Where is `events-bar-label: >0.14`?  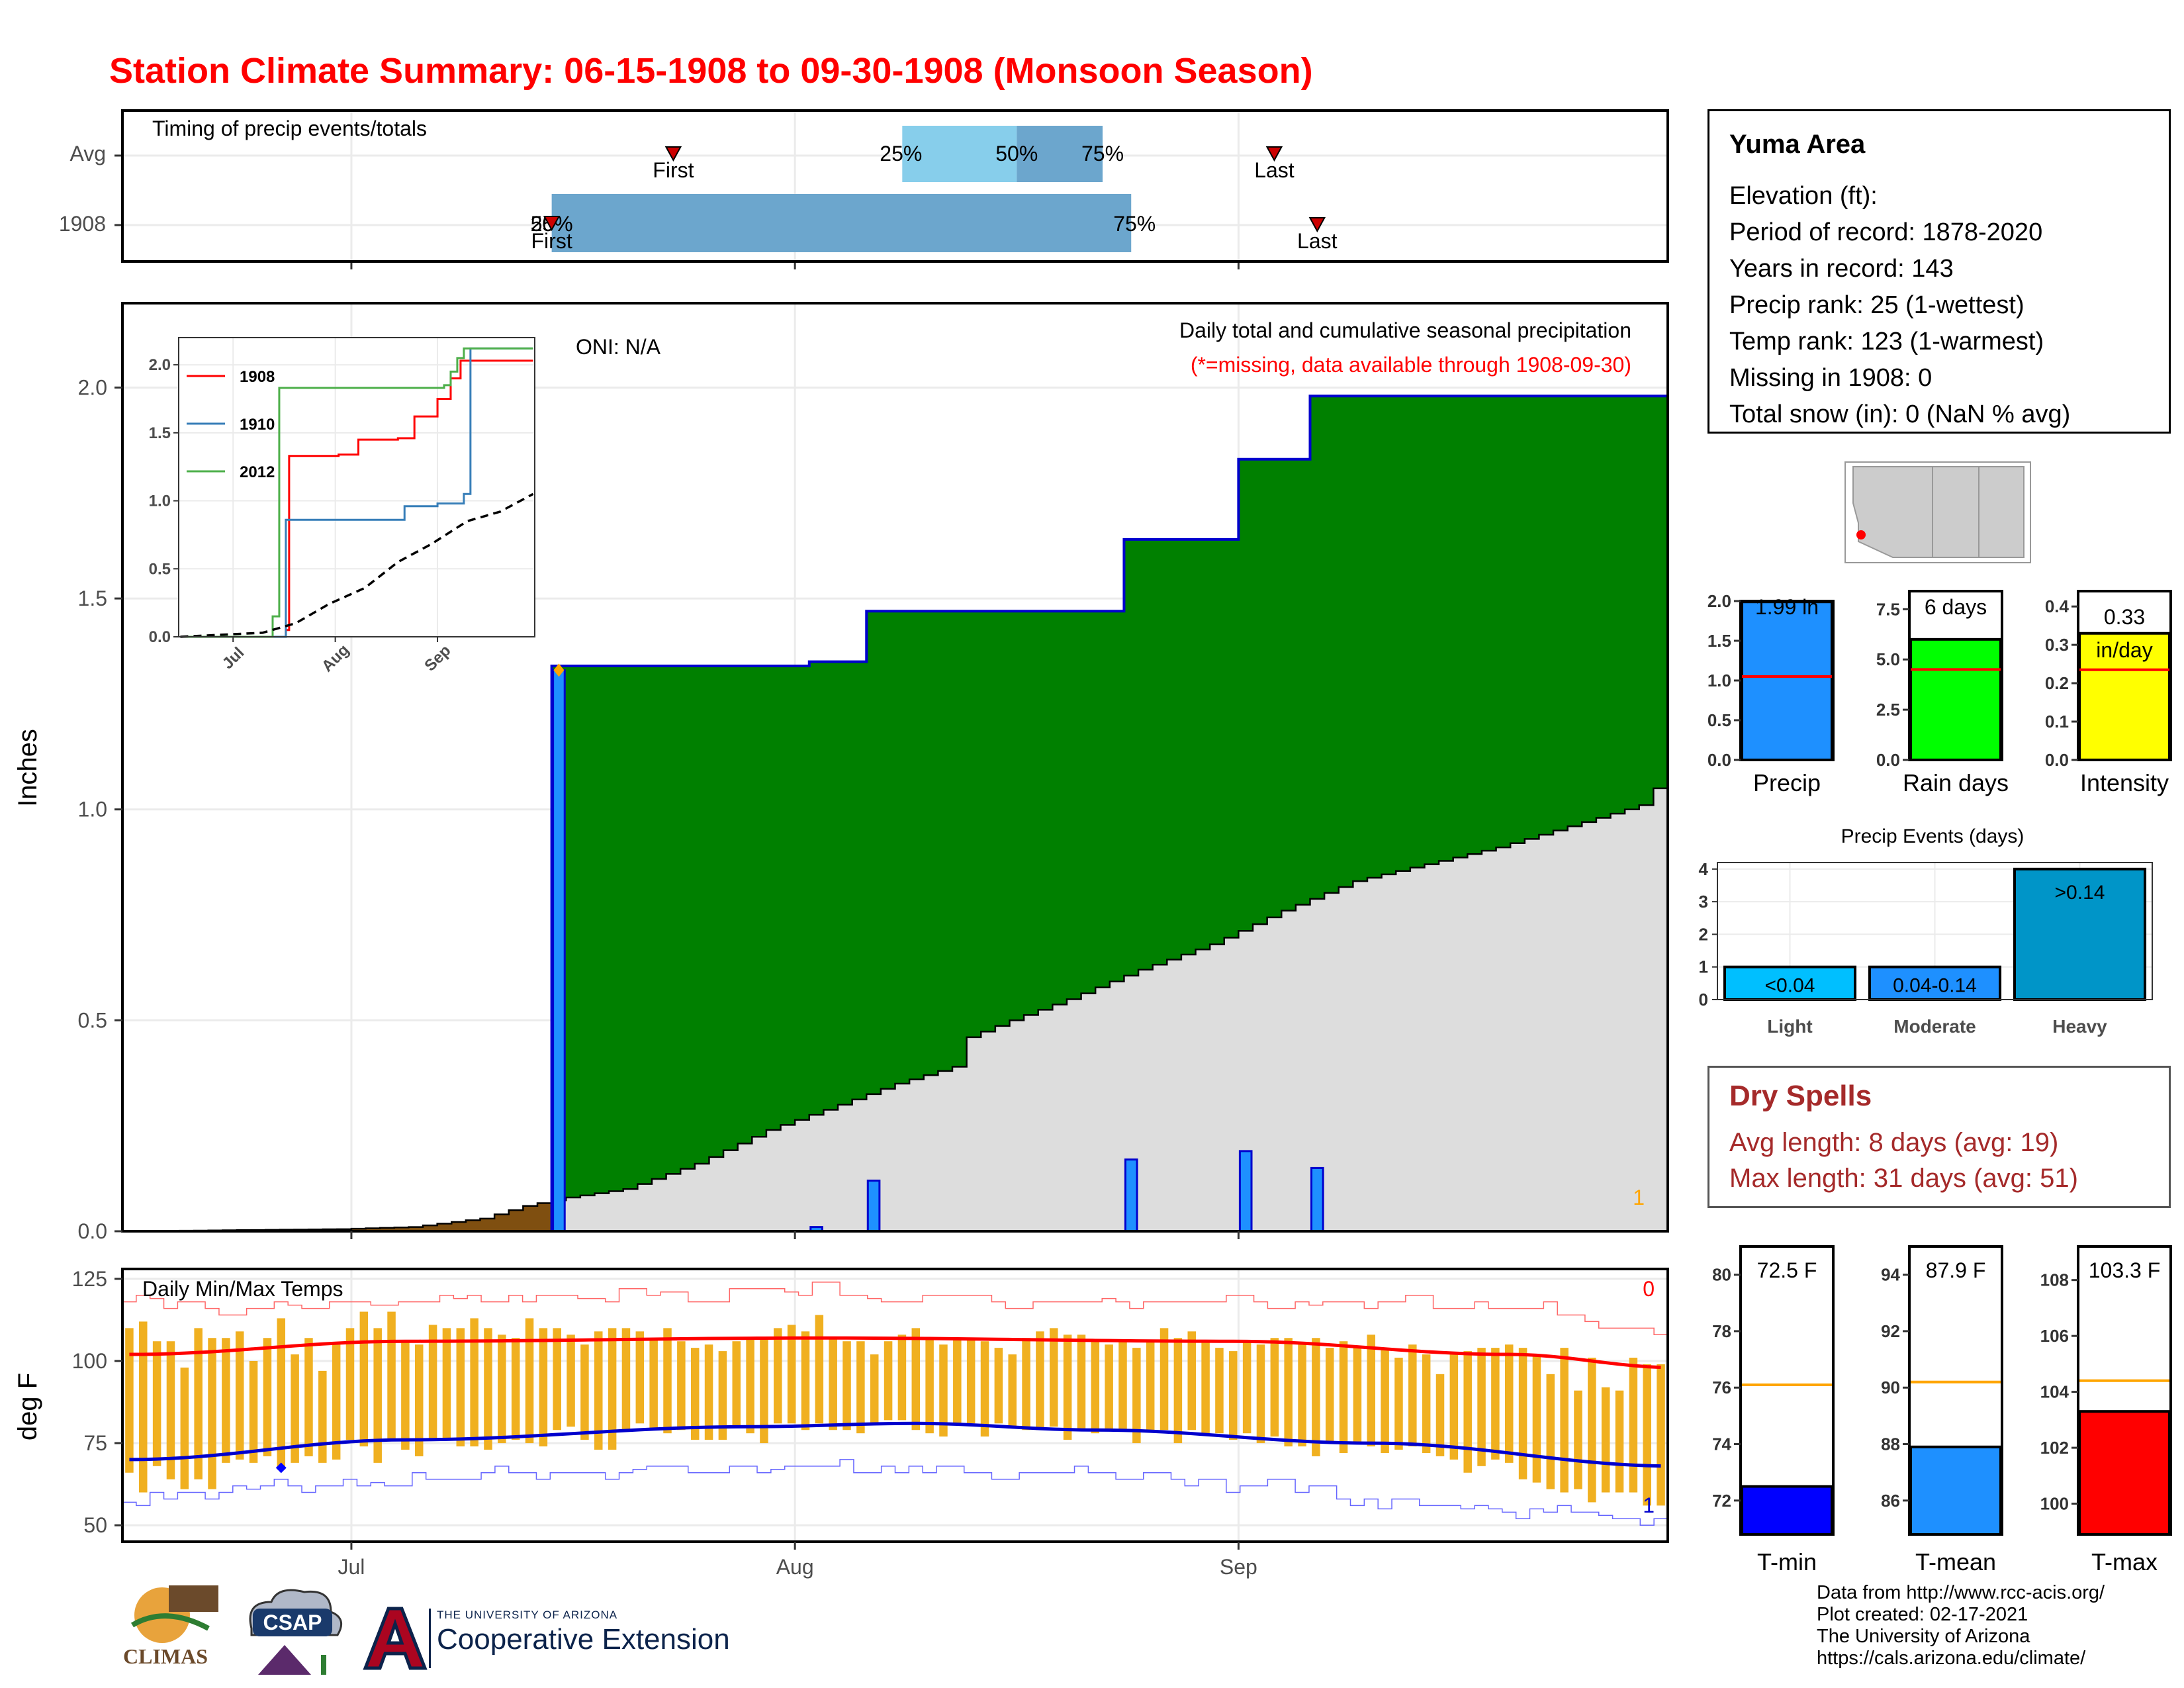
events-bar-label: >0.14 is located at coordinates (2080, 893).